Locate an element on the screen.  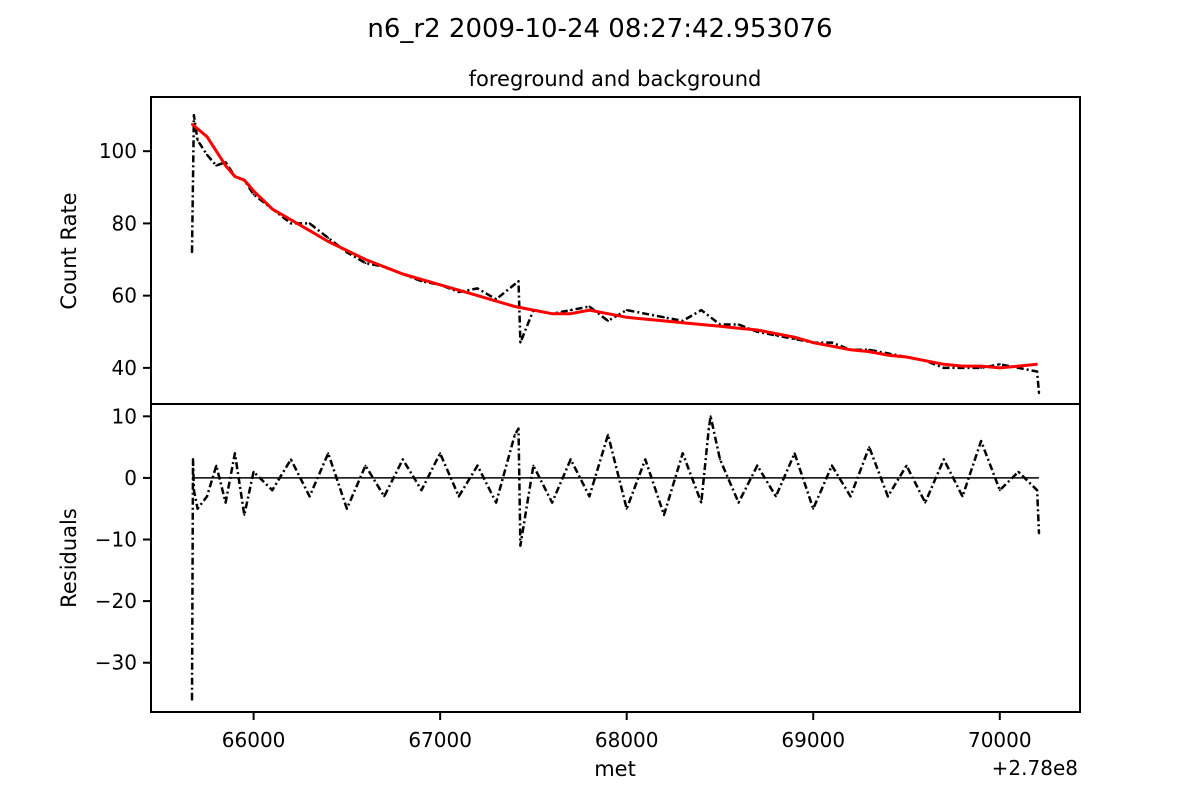
x-axis-offset-label: +2.78e8 is located at coordinates (1035, 768).